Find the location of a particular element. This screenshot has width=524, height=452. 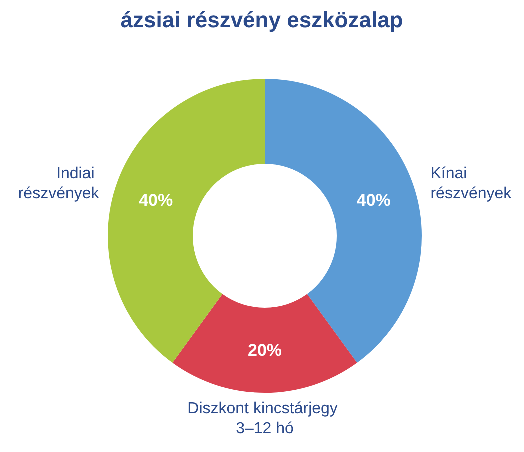

slice-label: Indiai részvények is located at coordinates (59, 183).